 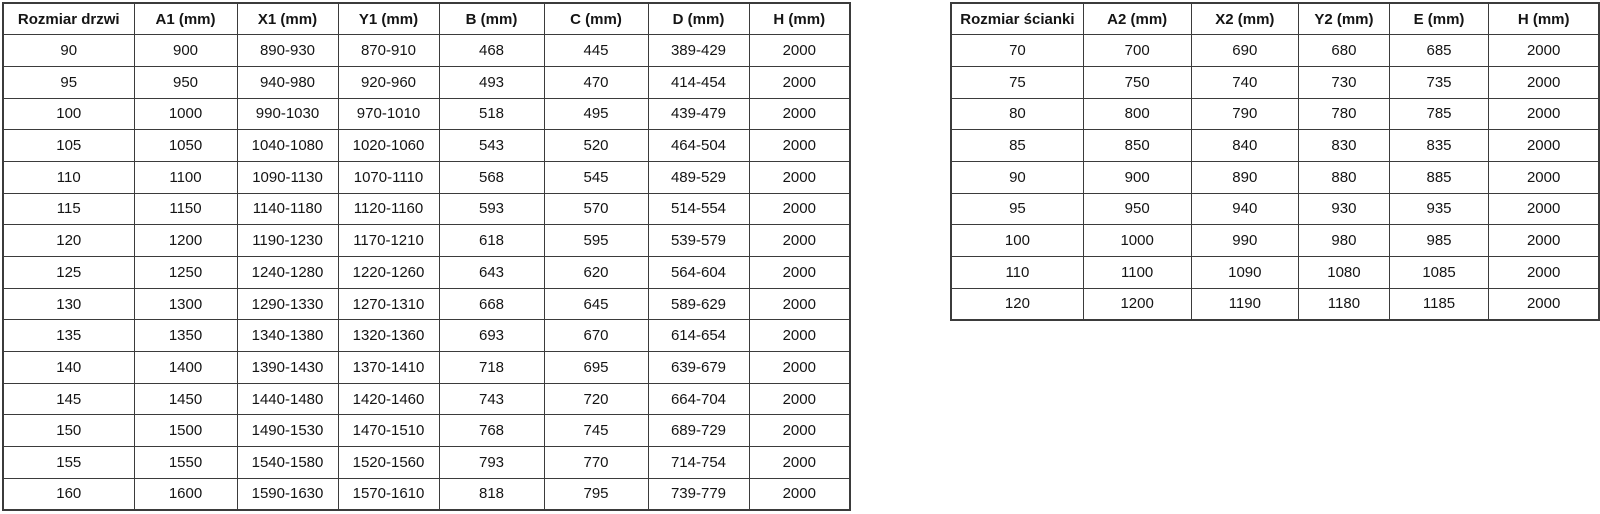 I want to click on table-cell: 930, so click(x=1344, y=209).